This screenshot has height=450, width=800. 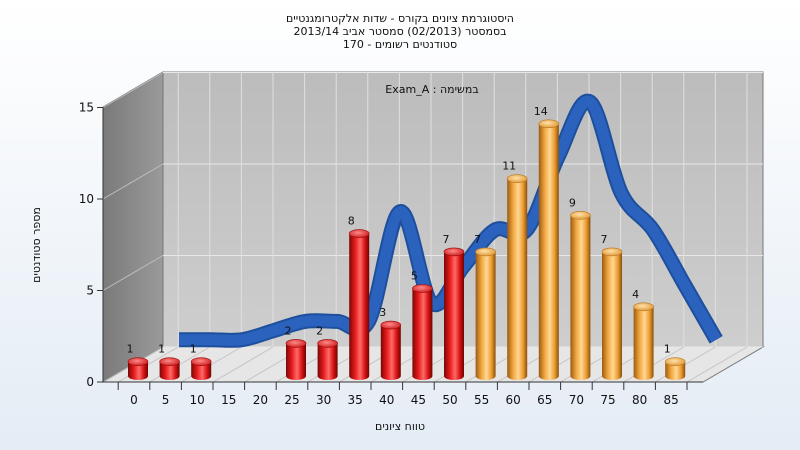 I want to click on value-label: 4, so click(x=635, y=294).